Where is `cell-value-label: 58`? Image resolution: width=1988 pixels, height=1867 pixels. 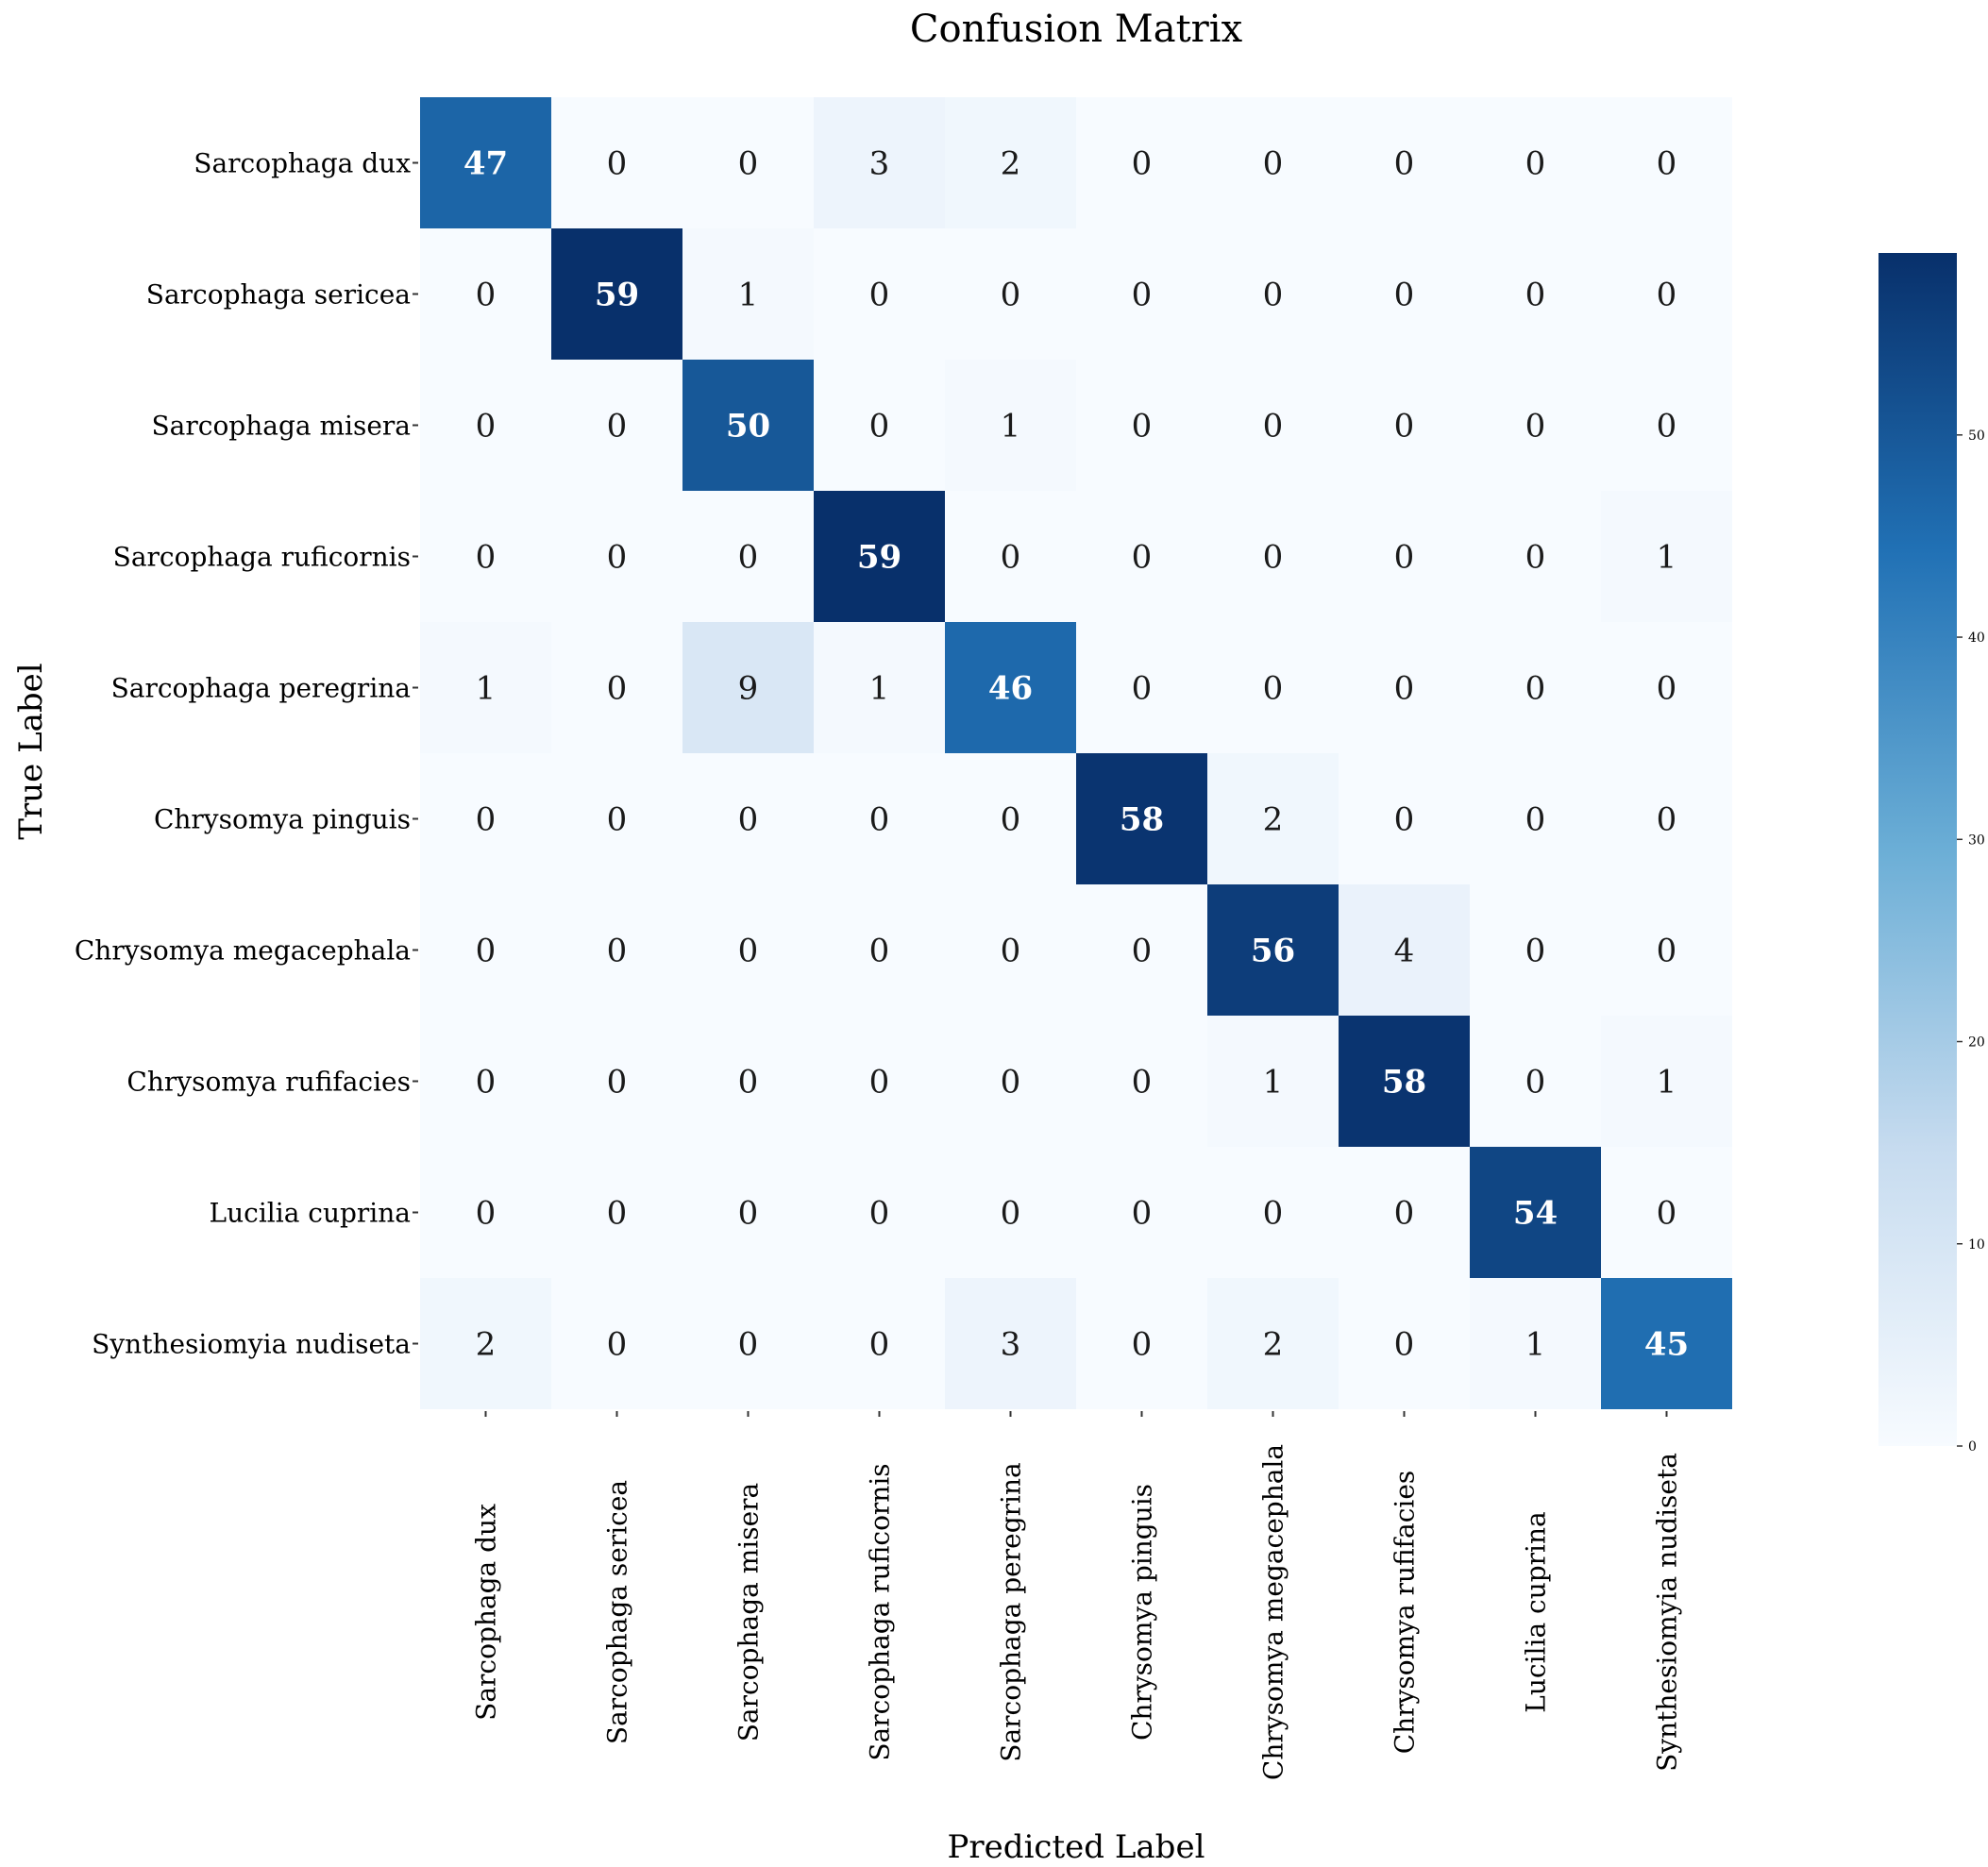
cell-value-label: 58 is located at coordinates (1142, 820).